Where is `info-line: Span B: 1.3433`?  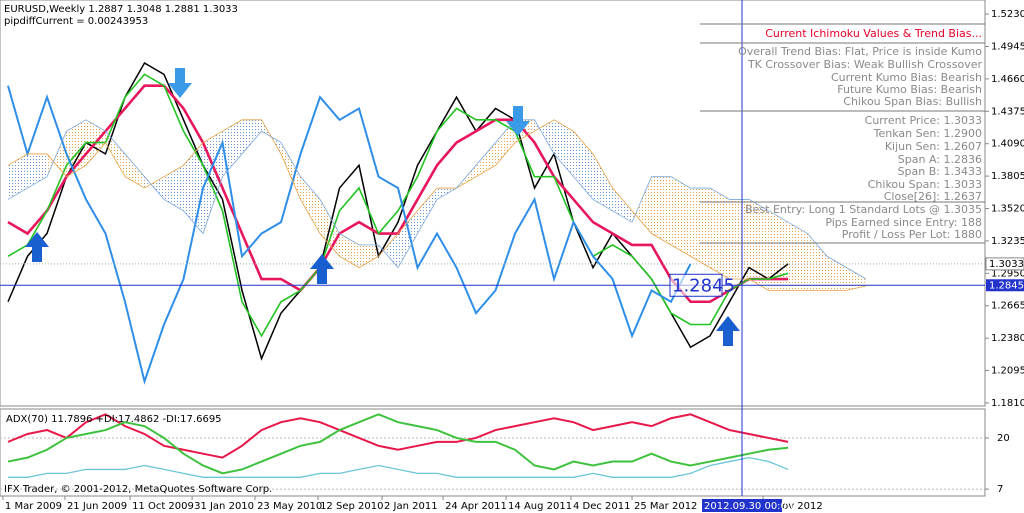
info-line: Span B: 1.3433 is located at coordinates (940, 171).